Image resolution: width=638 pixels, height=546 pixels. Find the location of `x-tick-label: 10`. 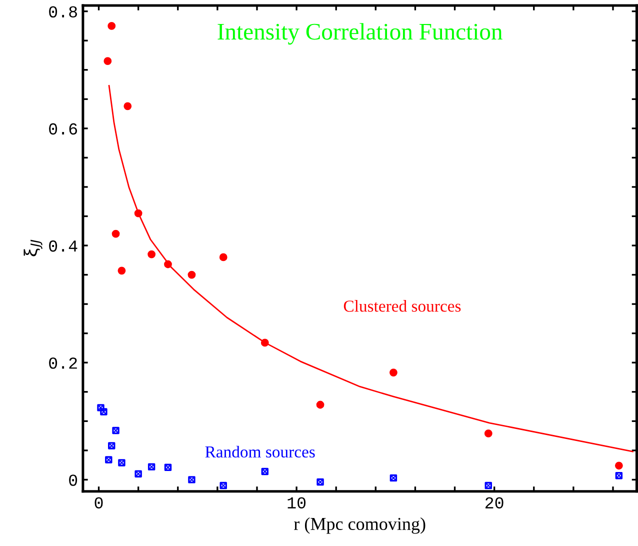

x-tick-label: 10 is located at coordinates (297, 503).